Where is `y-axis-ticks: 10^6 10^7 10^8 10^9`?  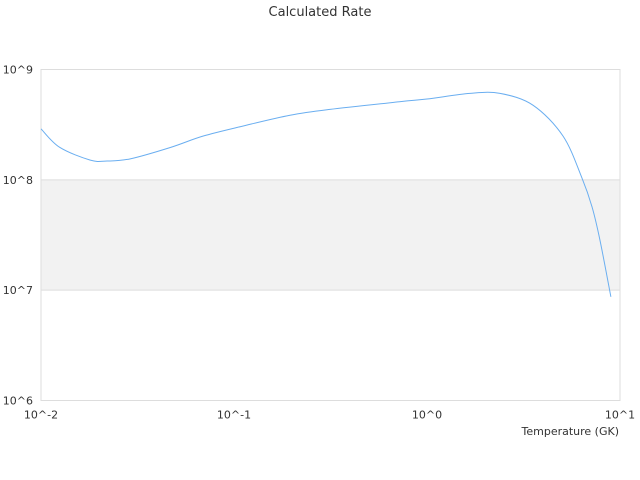
y-axis-ticks: 10^6 10^7 10^8 10^9 is located at coordinates (18, 236).